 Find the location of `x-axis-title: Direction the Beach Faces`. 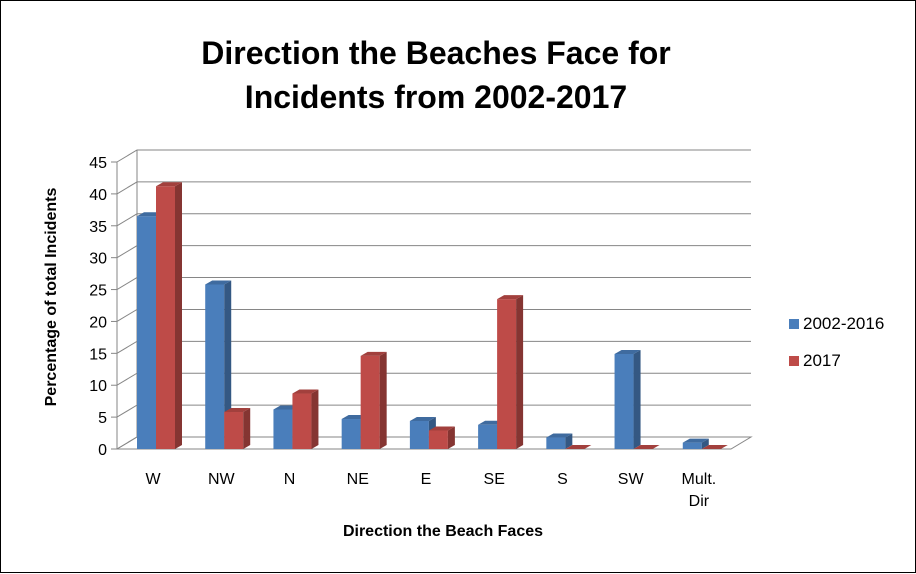

x-axis-title: Direction the Beach Faces is located at coordinates (443, 531).